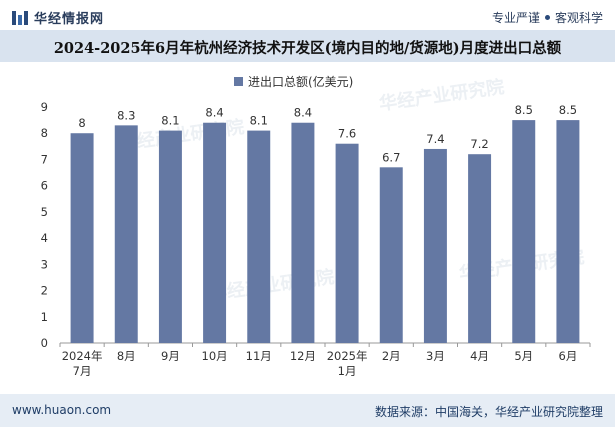 This screenshot has height=427, width=615. I want to click on top-bar: 华经情报网 专业严谨 客观科学, so click(307, 15).